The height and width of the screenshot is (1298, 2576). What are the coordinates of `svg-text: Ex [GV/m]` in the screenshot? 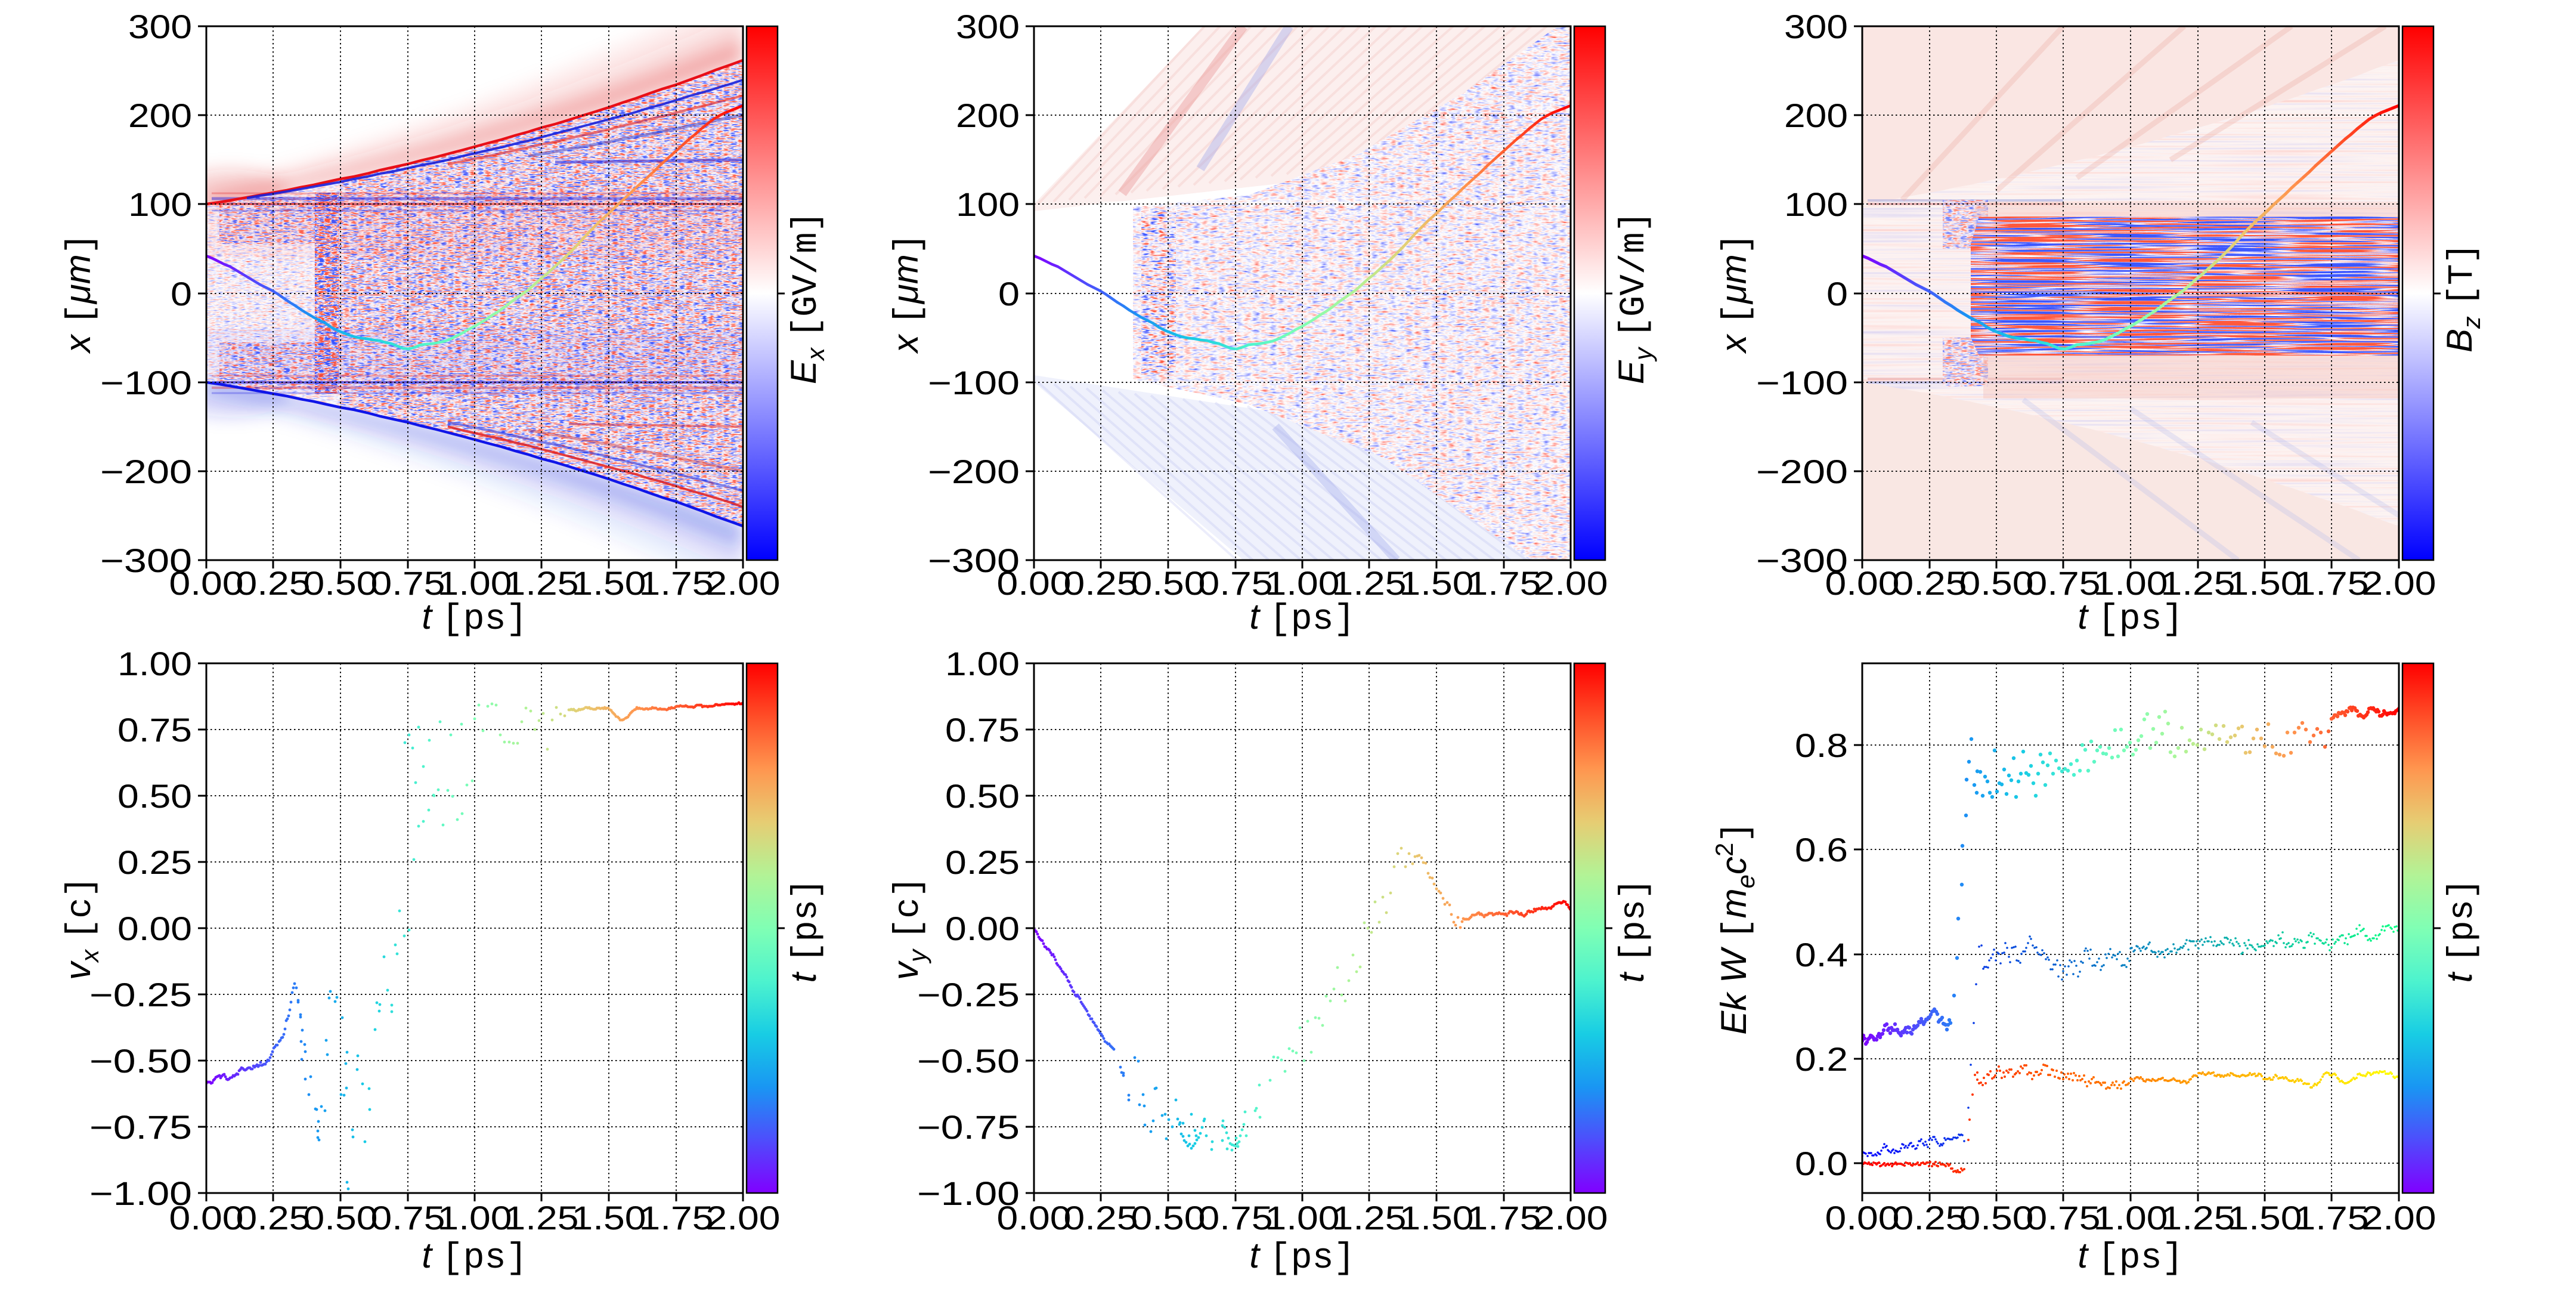 It's located at (806, 297).